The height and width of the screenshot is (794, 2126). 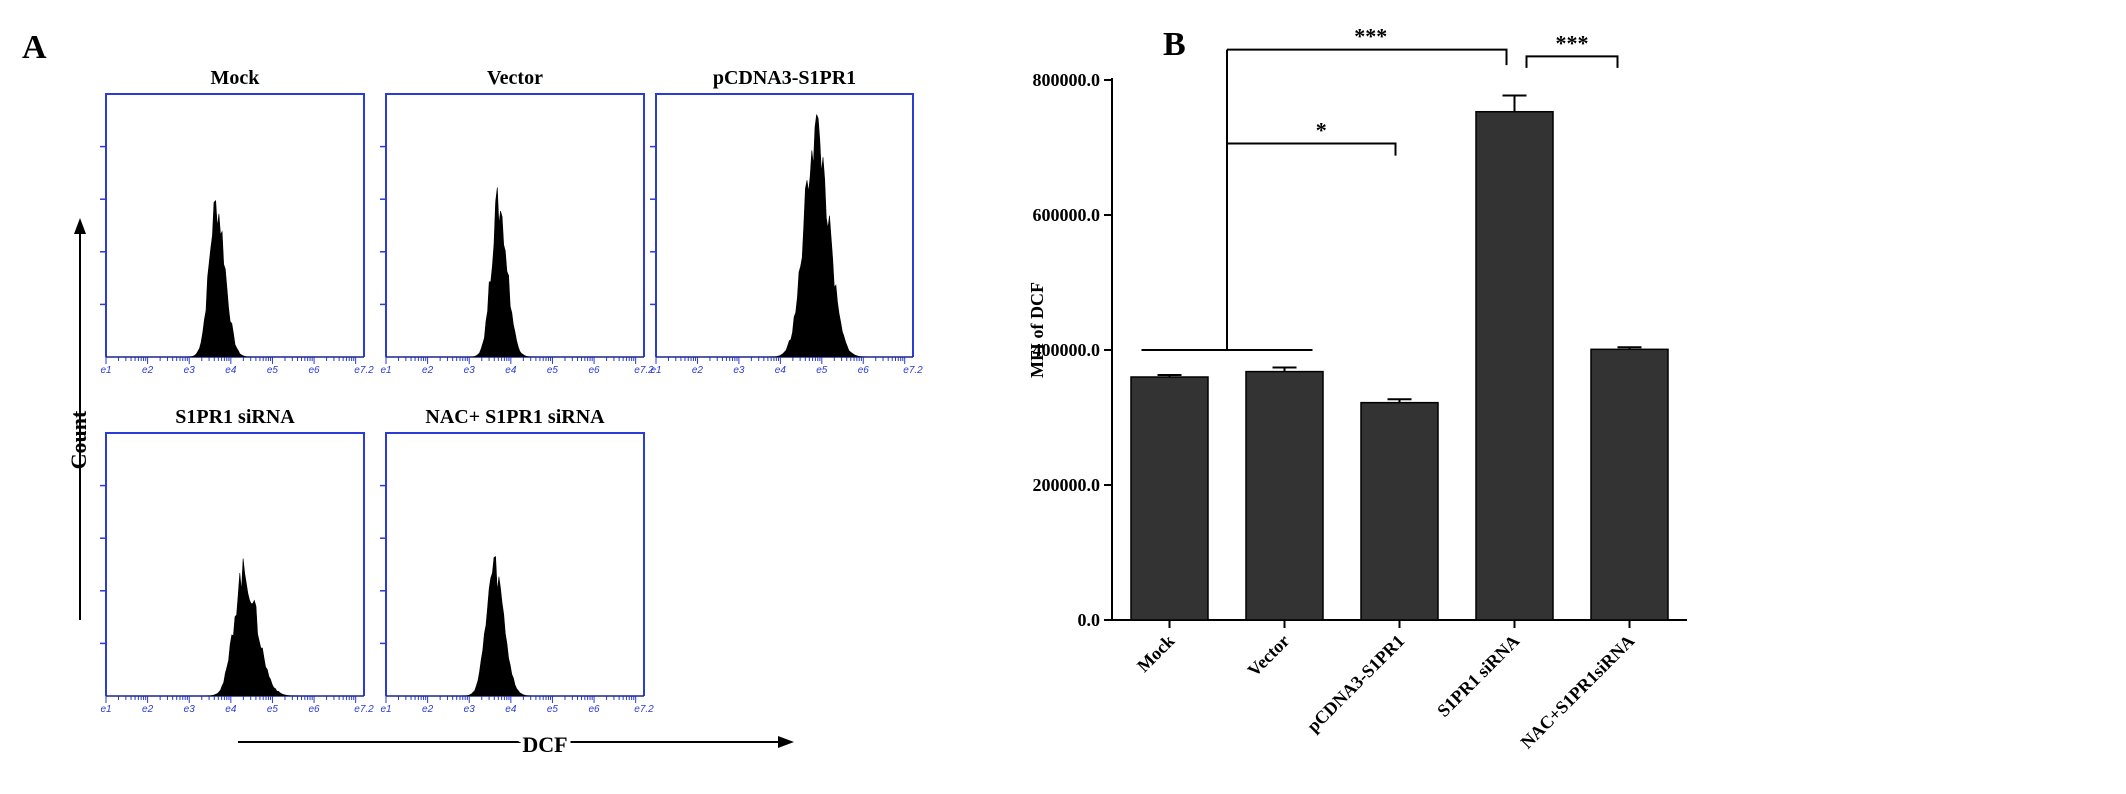 I want to click on histogram-panel: S1PR1 siRNA e1 e2 e3 e4 e5 e6 e7.2, so click(x=237, y=560).